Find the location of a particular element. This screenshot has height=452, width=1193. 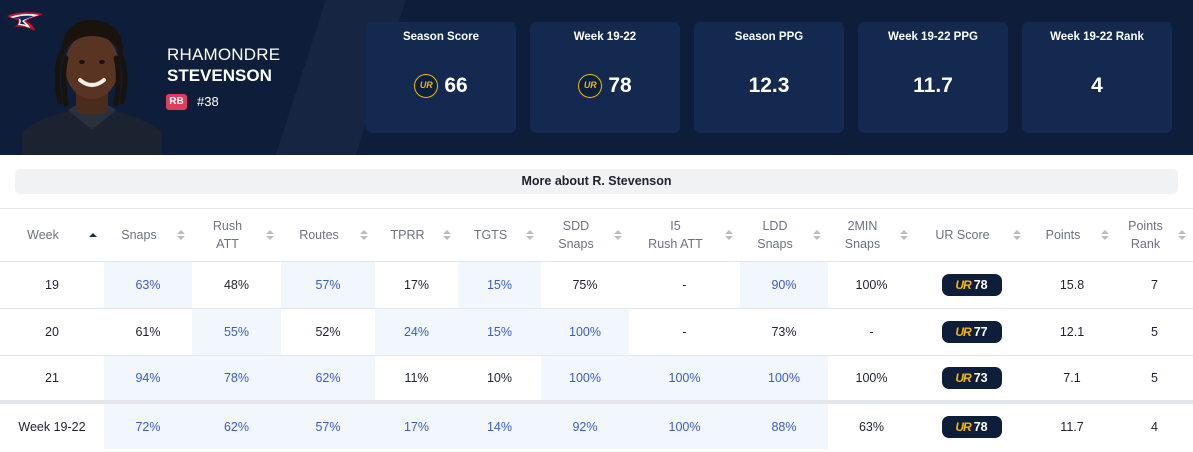

table-cell: 11.7 is located at coordinates (1072, 424).